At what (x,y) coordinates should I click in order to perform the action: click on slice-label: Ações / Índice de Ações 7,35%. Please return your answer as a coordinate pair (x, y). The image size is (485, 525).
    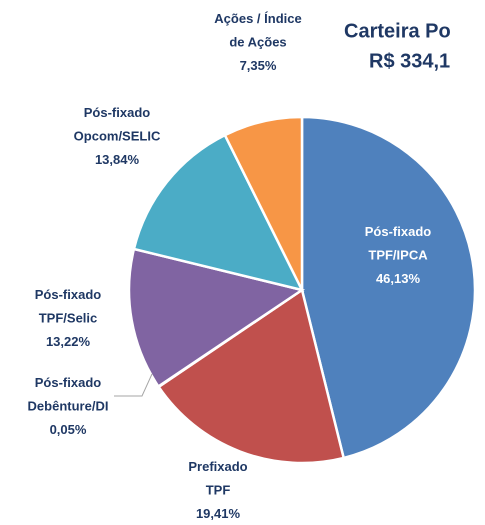
    Looking at the image, I should click on (257, 42).